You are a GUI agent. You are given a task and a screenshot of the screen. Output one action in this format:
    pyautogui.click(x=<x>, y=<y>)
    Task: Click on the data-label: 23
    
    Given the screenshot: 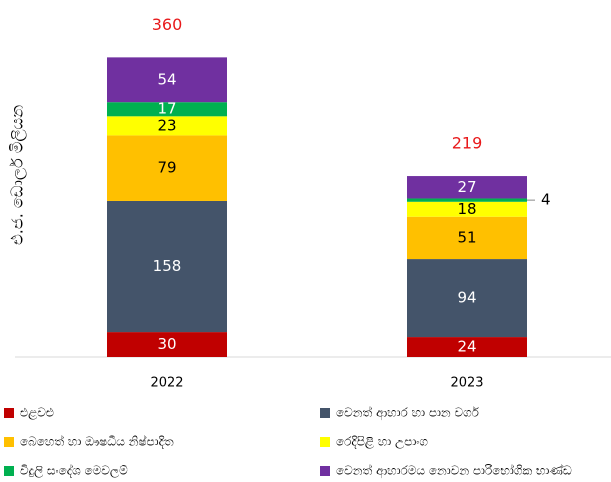 What is the action you would take?
    pyautogui.click(x=166, y=125)
    